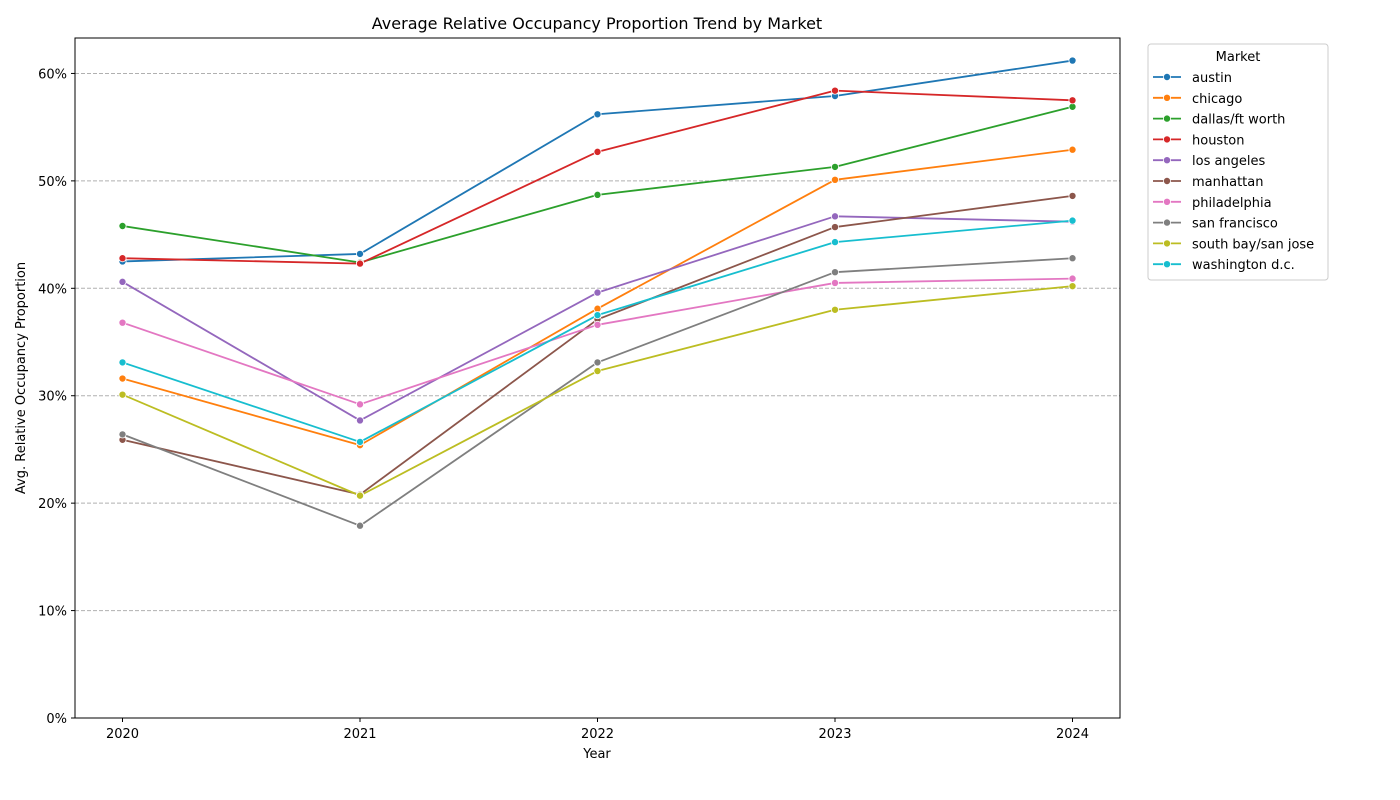 This screenshot has width=1400, height=800. I want to click on y-tick-label: 40%, so click(52, 289).